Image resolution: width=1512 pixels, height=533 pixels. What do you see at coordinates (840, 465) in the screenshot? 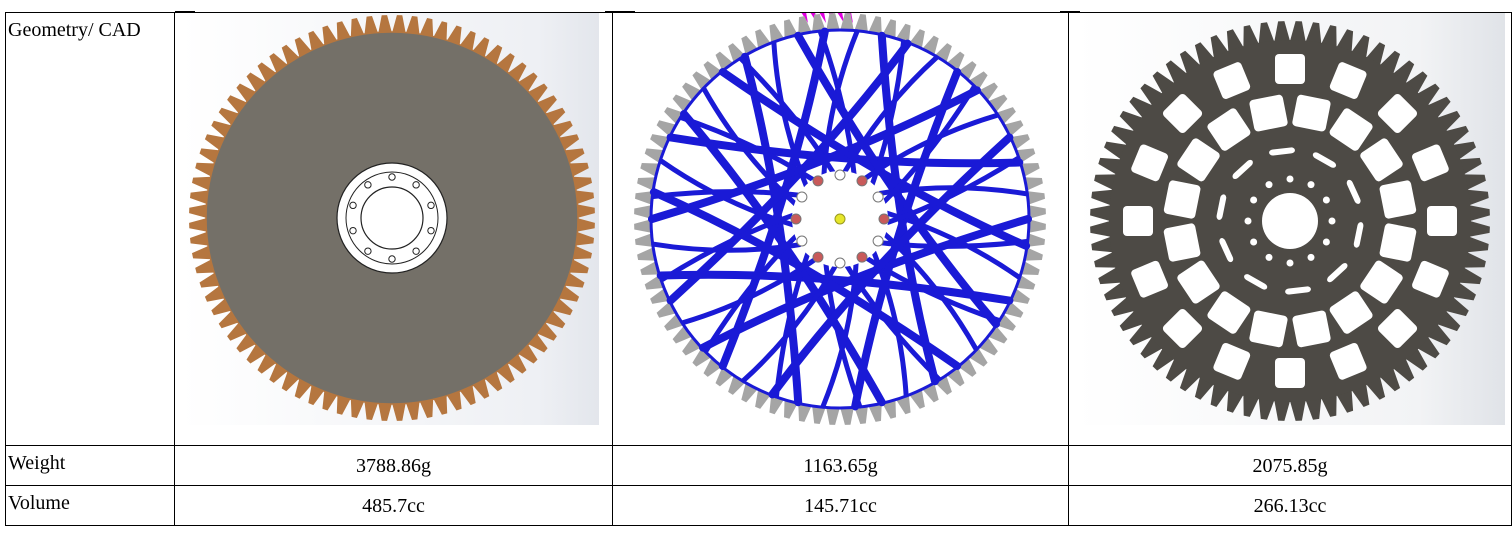
I see `weight-value-topology: 1163.65g` at bounding box center [840, 465].